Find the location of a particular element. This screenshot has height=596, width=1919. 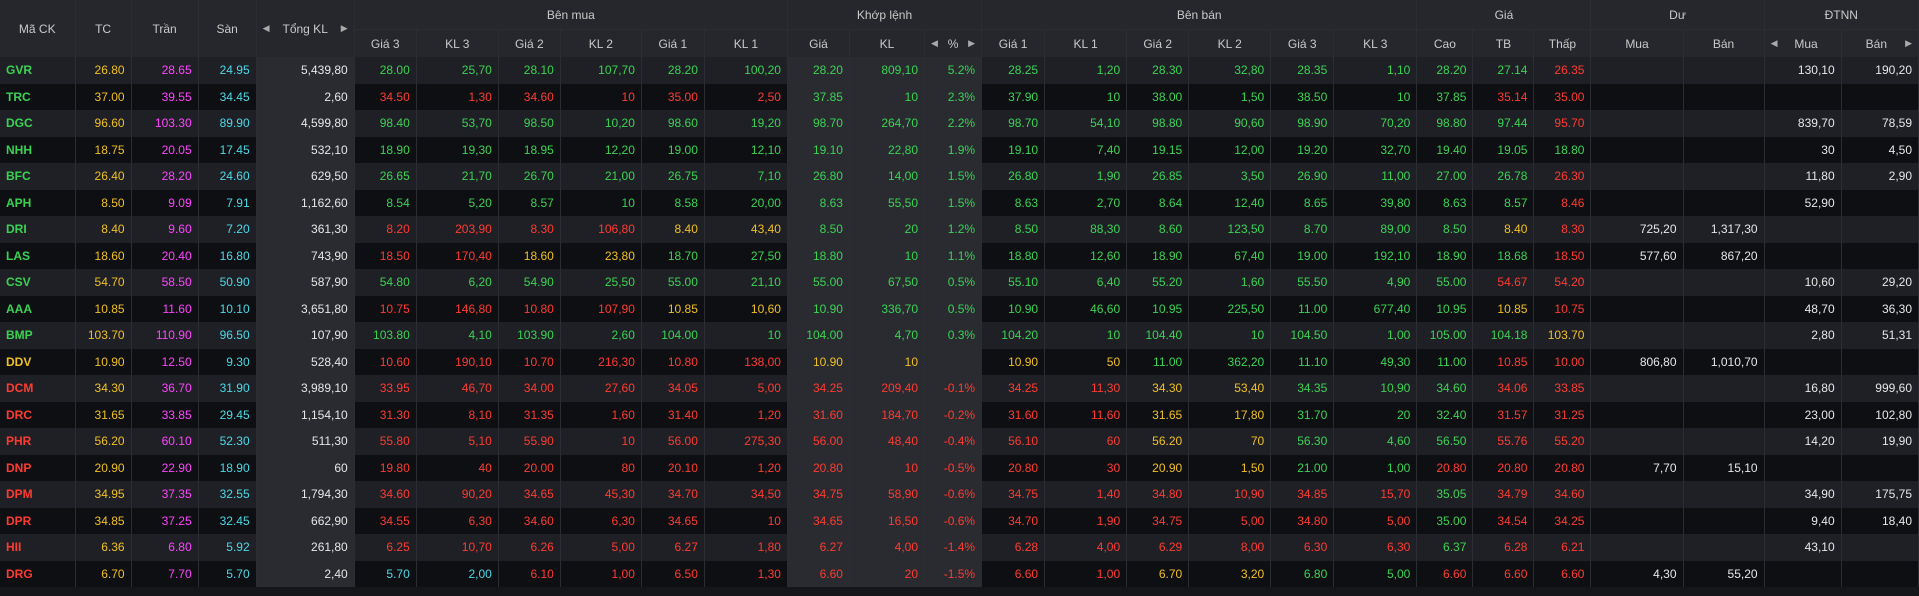

col-ref: TC is located at coordinates (103, 28).